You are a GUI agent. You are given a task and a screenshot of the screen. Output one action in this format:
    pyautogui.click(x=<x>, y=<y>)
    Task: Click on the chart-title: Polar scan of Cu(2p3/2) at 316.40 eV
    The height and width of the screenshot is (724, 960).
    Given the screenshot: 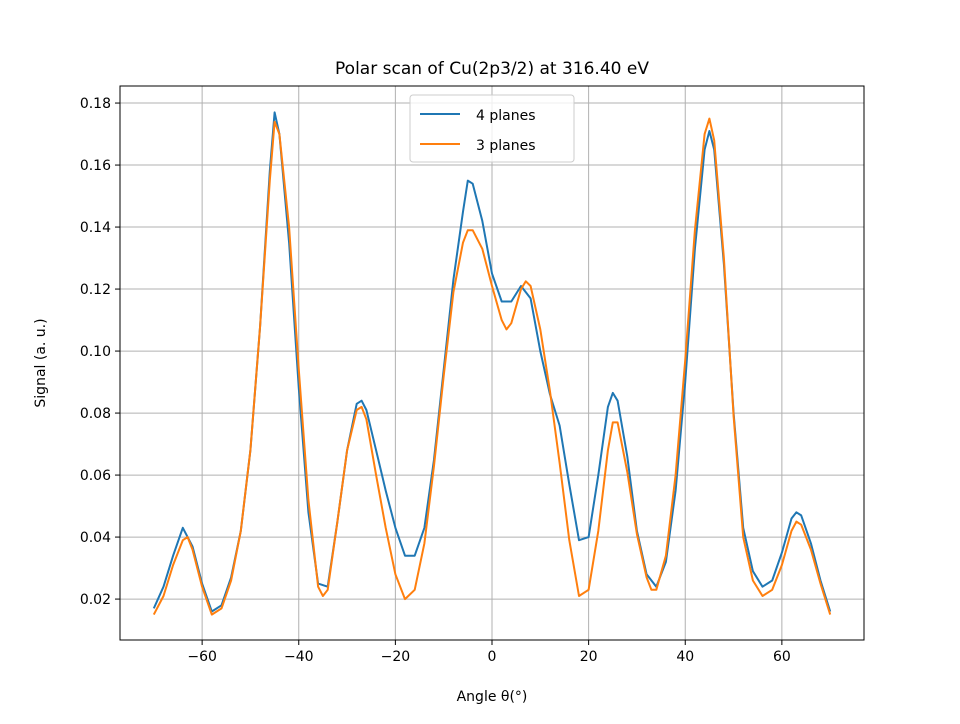 What is the action you would take?
    pyautogui.click(x=492, y=69)
    